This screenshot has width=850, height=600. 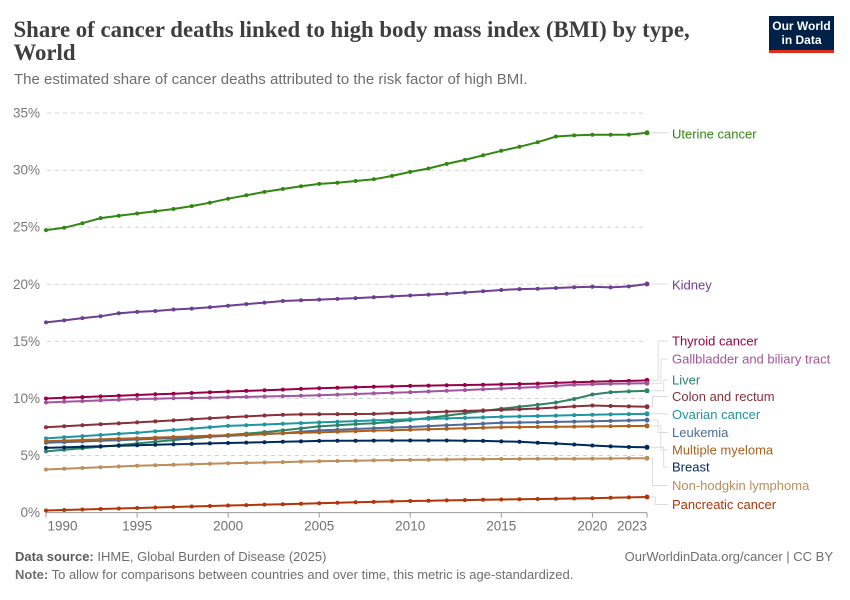 I want to click on svg-text: Multiple myeloma, so click(x=723, y=450).